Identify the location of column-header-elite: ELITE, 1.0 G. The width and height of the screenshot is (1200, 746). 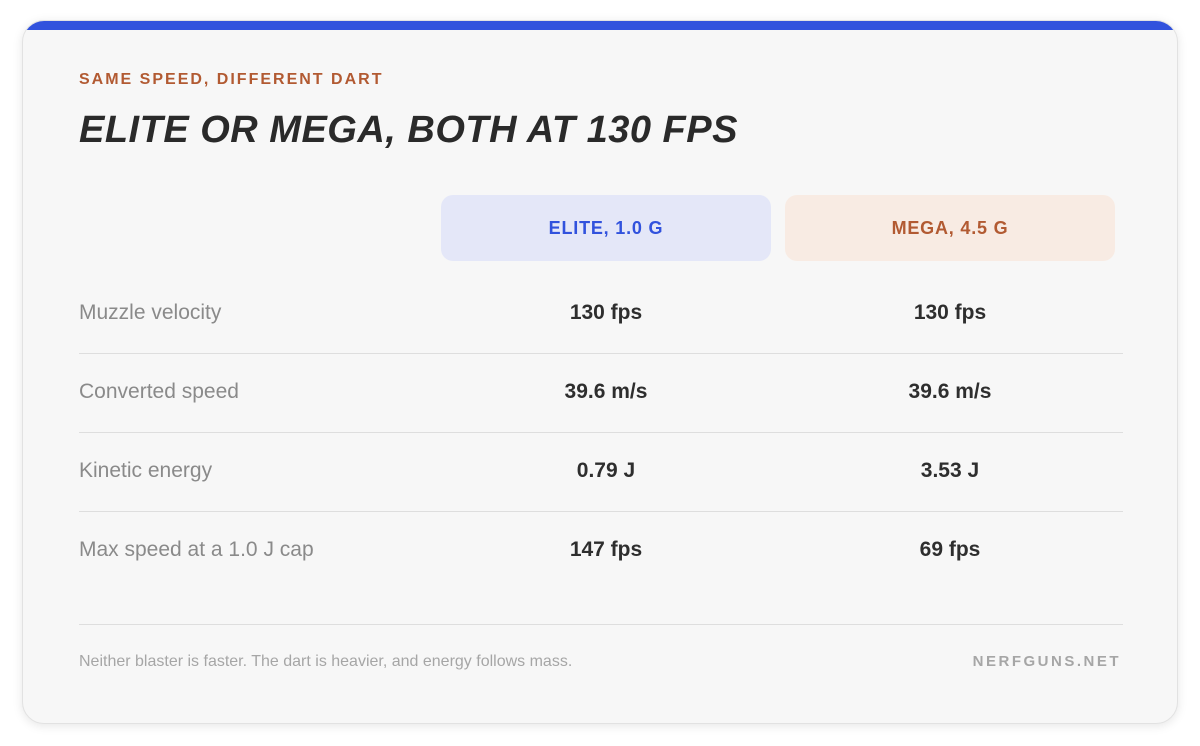
(606, 228).